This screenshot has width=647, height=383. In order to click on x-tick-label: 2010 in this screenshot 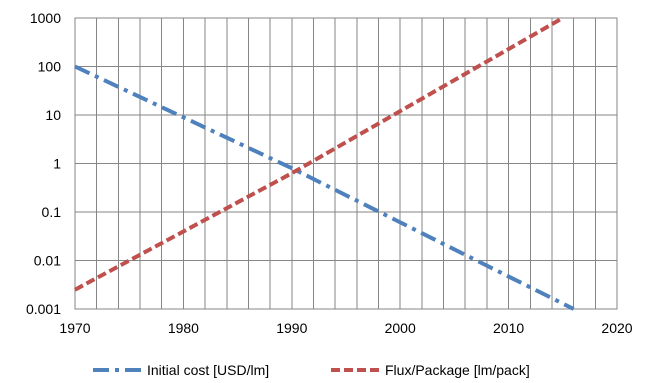, I will do `click(508, 328)`.